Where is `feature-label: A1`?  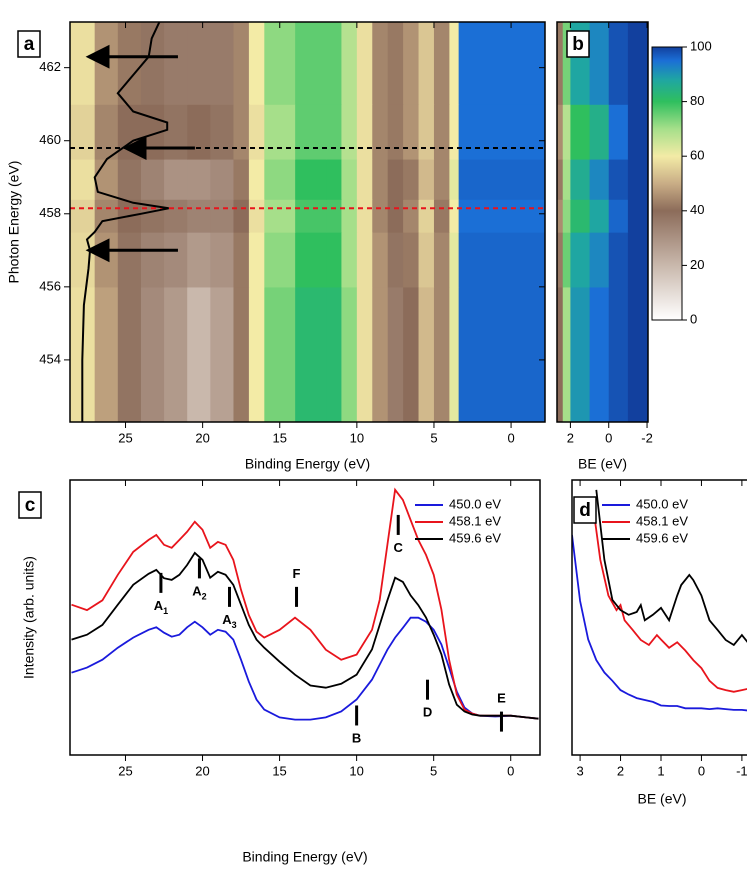
feature-label: A1 is located at coordinates (161, 607).